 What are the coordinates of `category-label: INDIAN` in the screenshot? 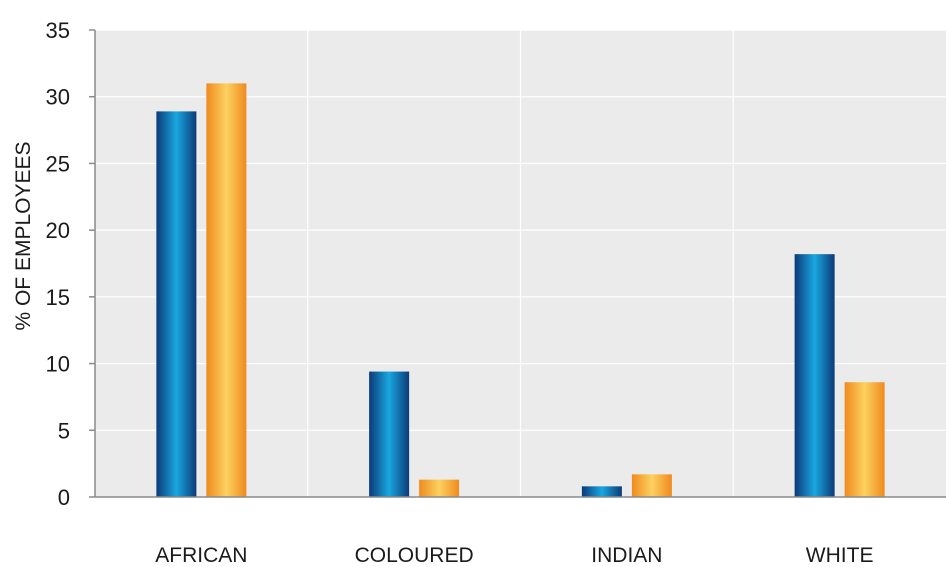 It's located at (626, 555).